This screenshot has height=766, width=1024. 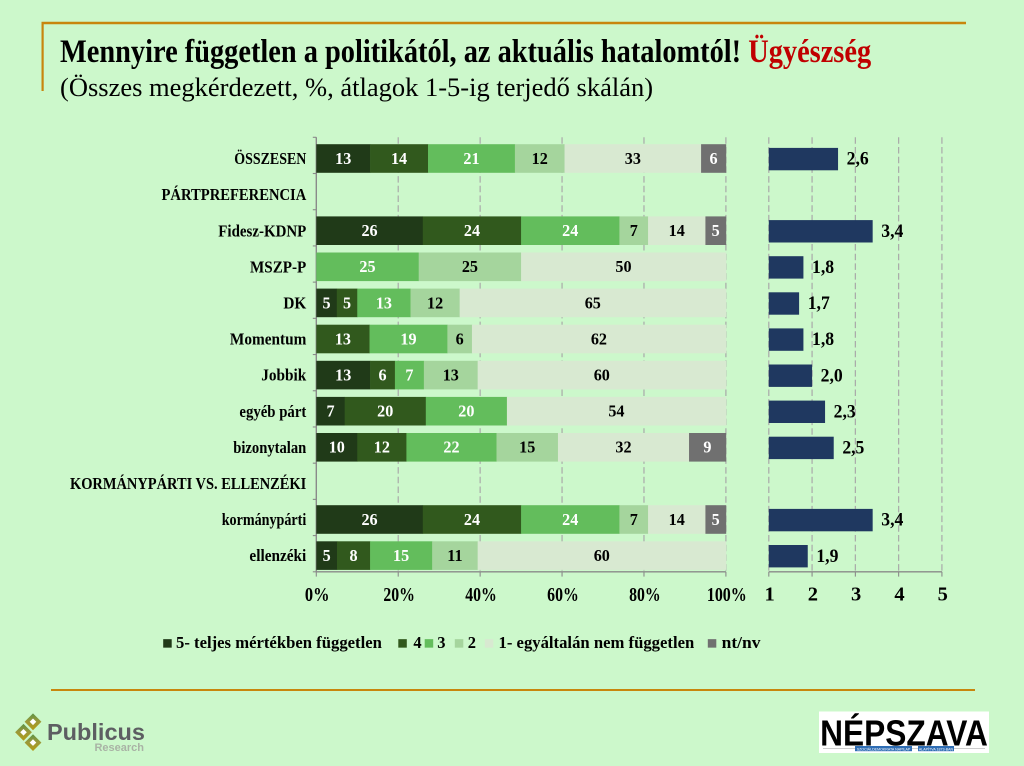 I want to click on svg-text: 22, so click(x=451, y=446).